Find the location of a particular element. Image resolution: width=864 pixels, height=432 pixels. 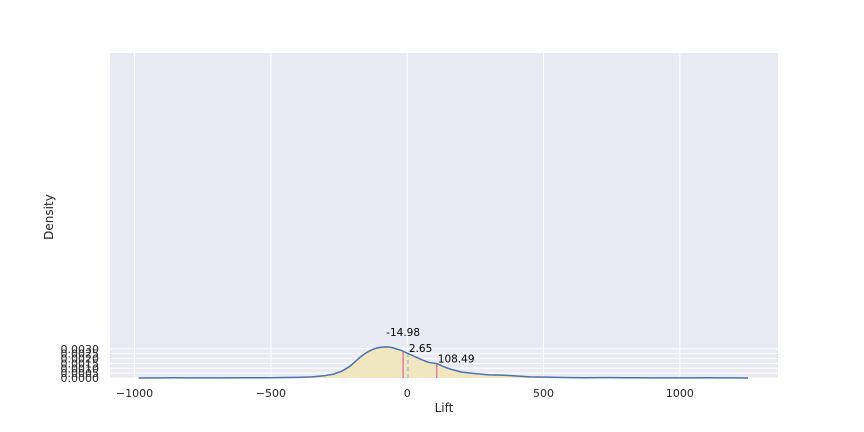

y-tick-label: 0.0015 is located at coordinates (80, 363).